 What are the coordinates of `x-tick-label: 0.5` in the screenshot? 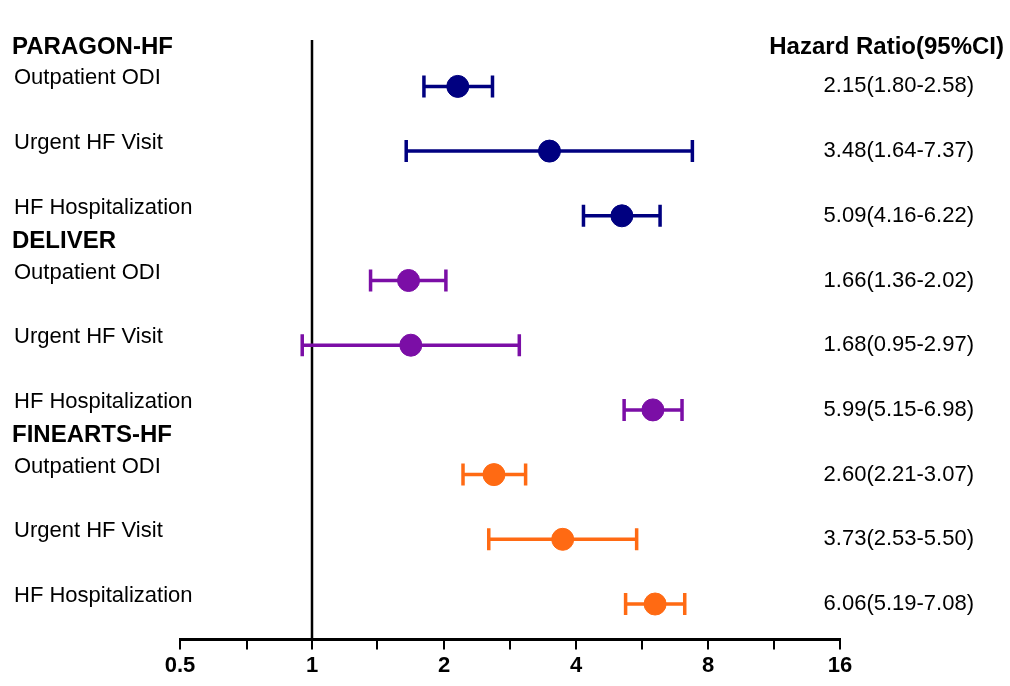 It's located at (180, 664).